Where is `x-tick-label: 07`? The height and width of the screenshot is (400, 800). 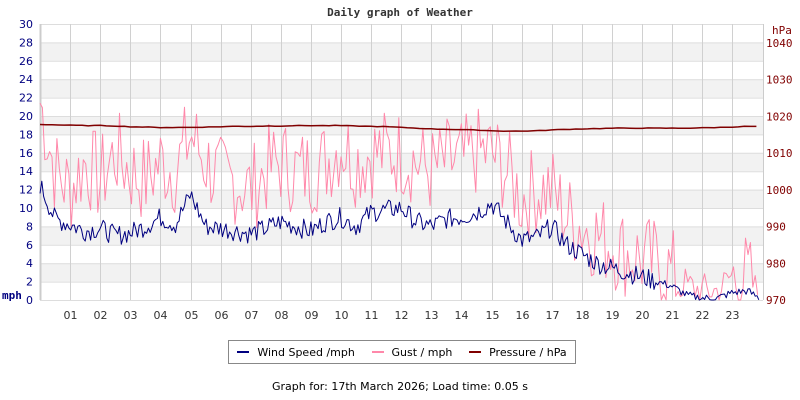
x-tick-label: 07 is located at coordinates (252, 315).